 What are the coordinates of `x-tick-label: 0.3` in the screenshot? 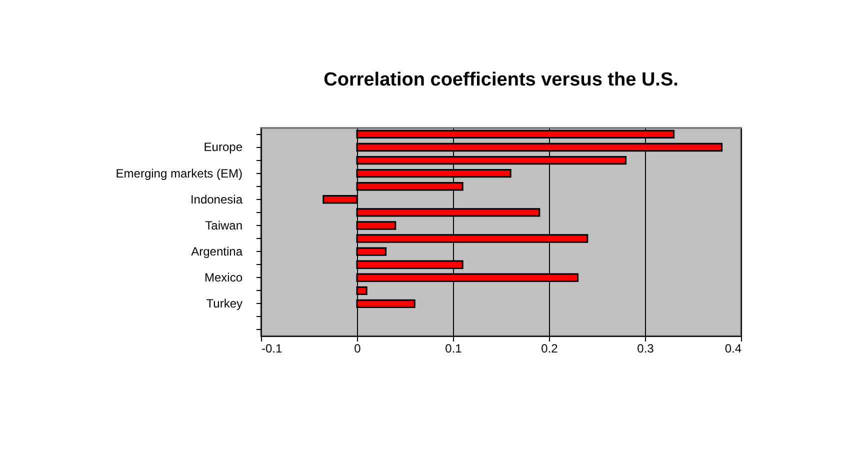 It's located at (645, 349).